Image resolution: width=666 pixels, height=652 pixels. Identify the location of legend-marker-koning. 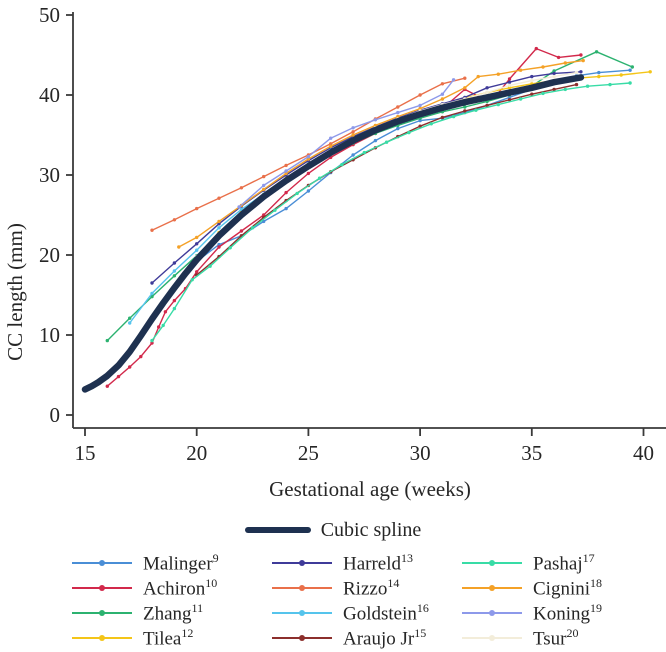
(492, 612).